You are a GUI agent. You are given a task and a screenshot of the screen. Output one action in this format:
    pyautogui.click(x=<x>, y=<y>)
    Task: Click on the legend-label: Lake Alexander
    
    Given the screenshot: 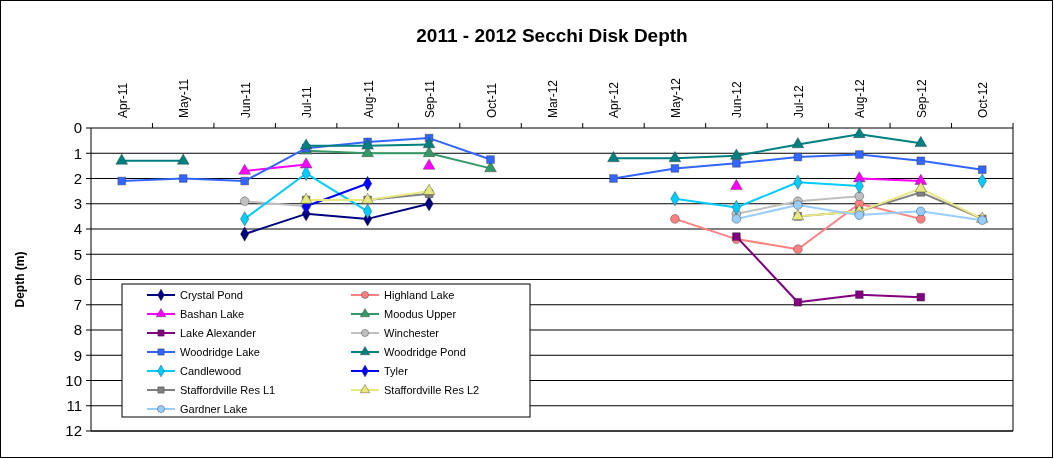 What is the action you would take?
    pyautogui.click(x=218, y=332)
    